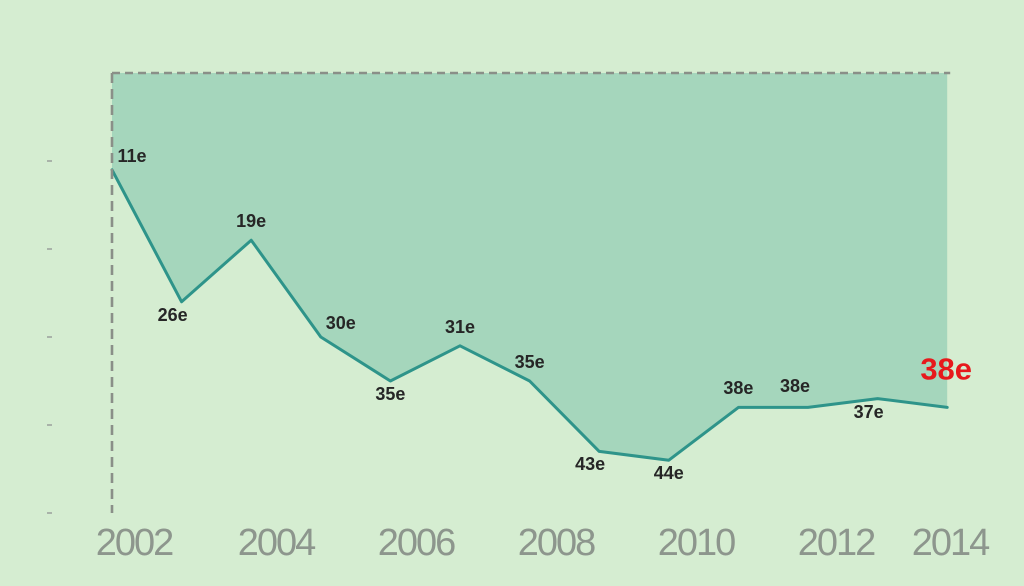 Image resolution: width=1024 pixels, height=586 pixels. Describe the element at coordinates (946, 369) in the screenshot. I see `point-label-highlight: 38e` at that location.